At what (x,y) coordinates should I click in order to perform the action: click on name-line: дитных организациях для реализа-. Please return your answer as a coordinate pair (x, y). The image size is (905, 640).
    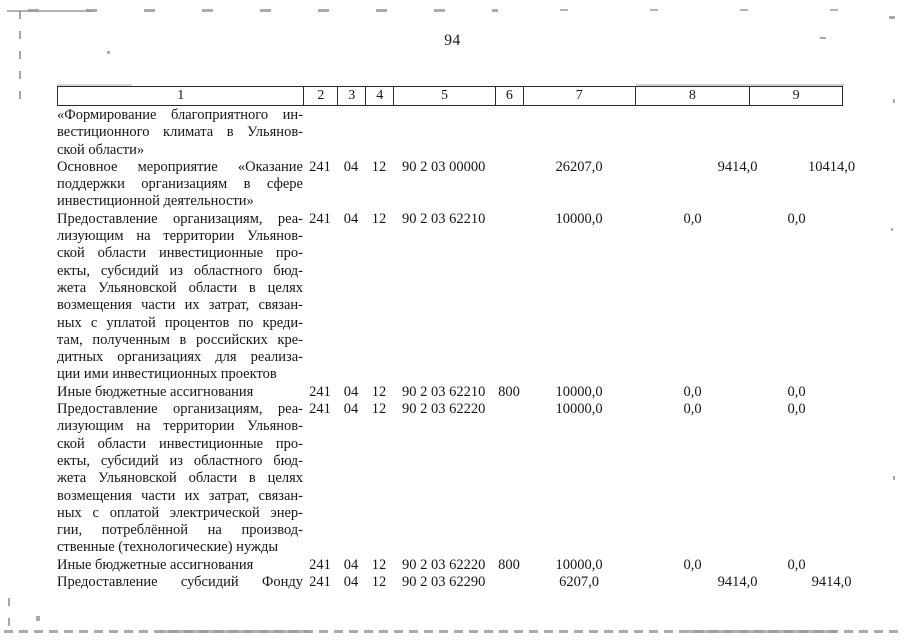
    Looking at the image, I should click on (180, 357).